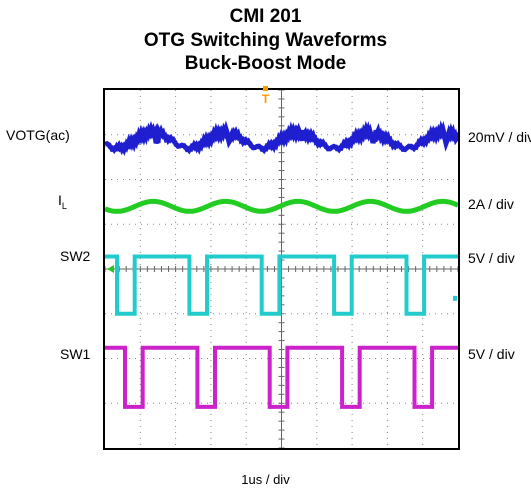 The height and width of the screenshot is (498, 531). Describe the element at coordinates (60, 200) in the screenshot. I see `channel-label-il-main: I` at that location.